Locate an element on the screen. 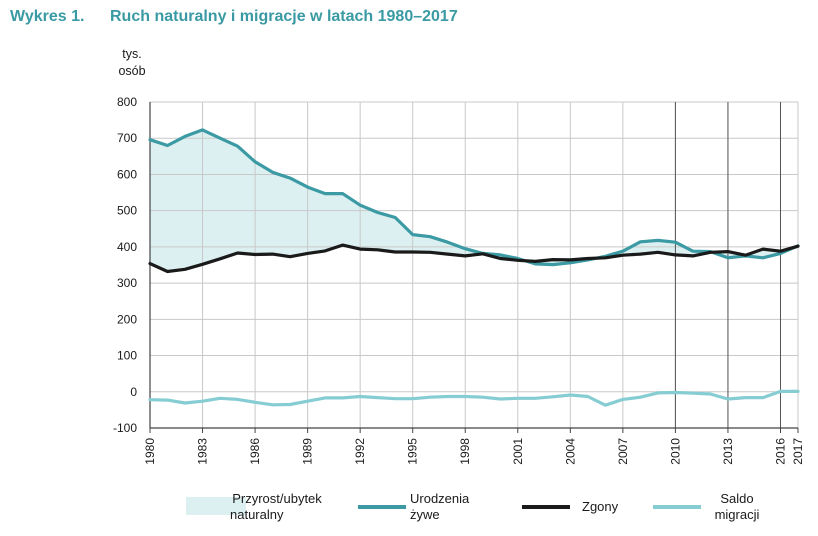 The image size is (818, 536). x-tick-label-2010: 2010 is located at coordinates (675, 451).